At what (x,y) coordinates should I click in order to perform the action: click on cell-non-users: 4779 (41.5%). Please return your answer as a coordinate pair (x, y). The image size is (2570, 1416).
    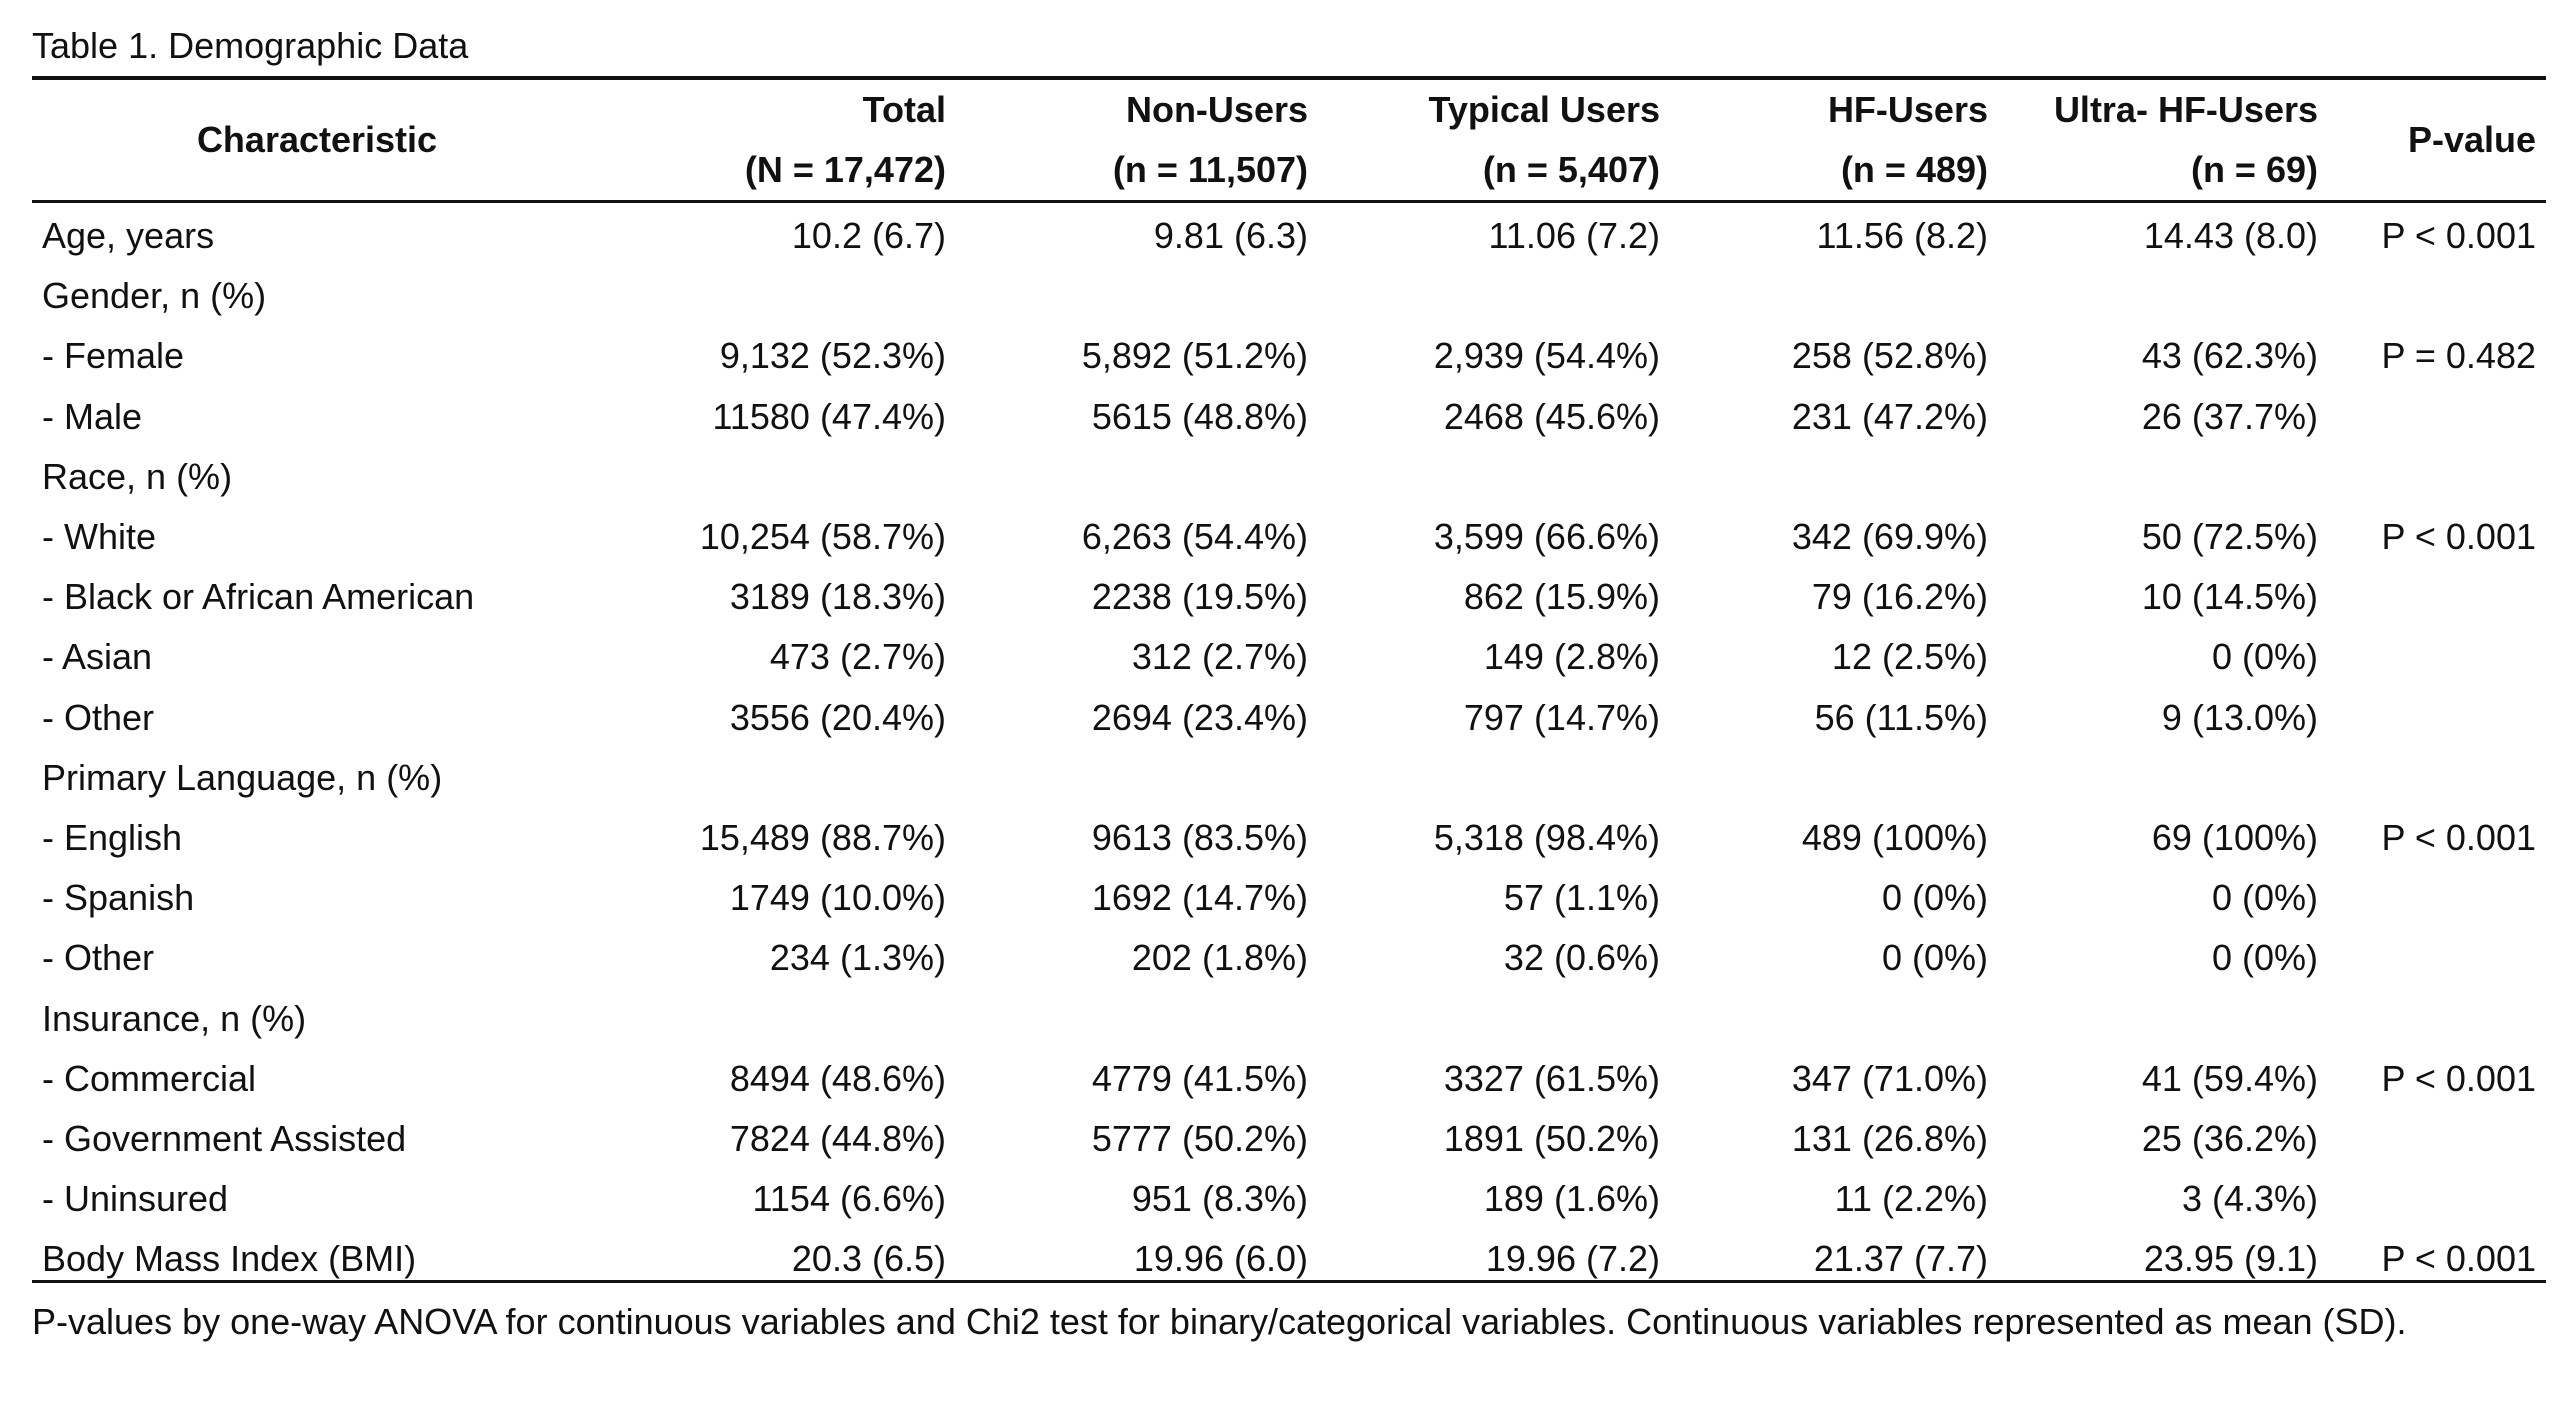
    Looking at the image, I should click on (1199, 1078).